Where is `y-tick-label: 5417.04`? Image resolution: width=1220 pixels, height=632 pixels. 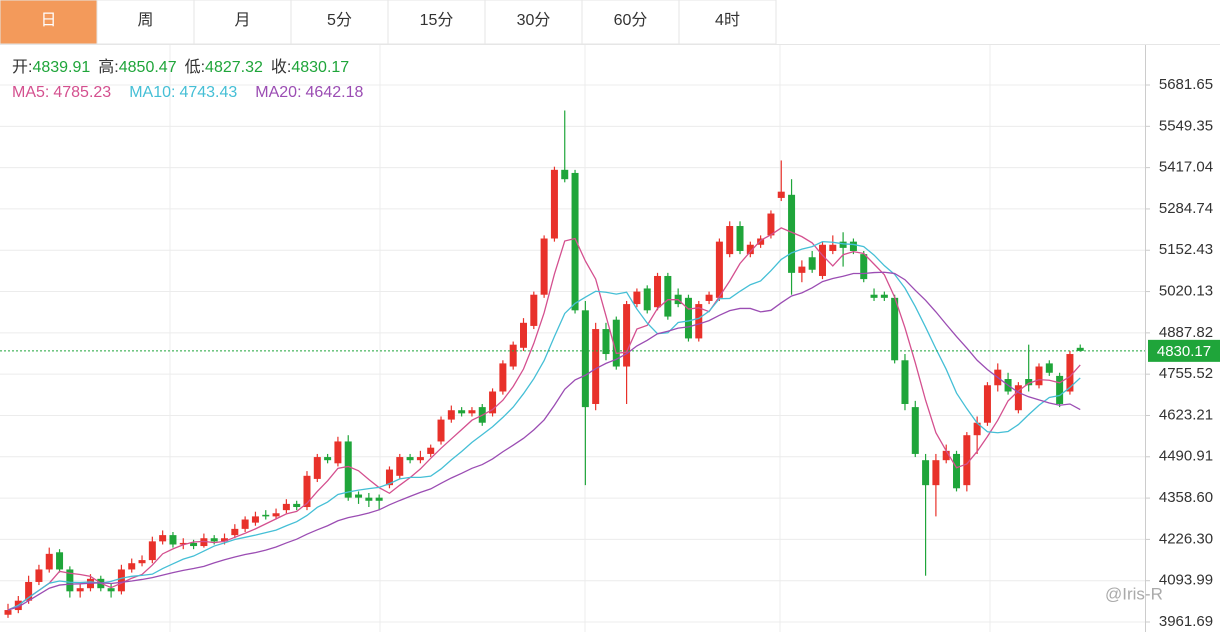
y-tick-label: 5417.04 is located at coordinates (1186, 167).